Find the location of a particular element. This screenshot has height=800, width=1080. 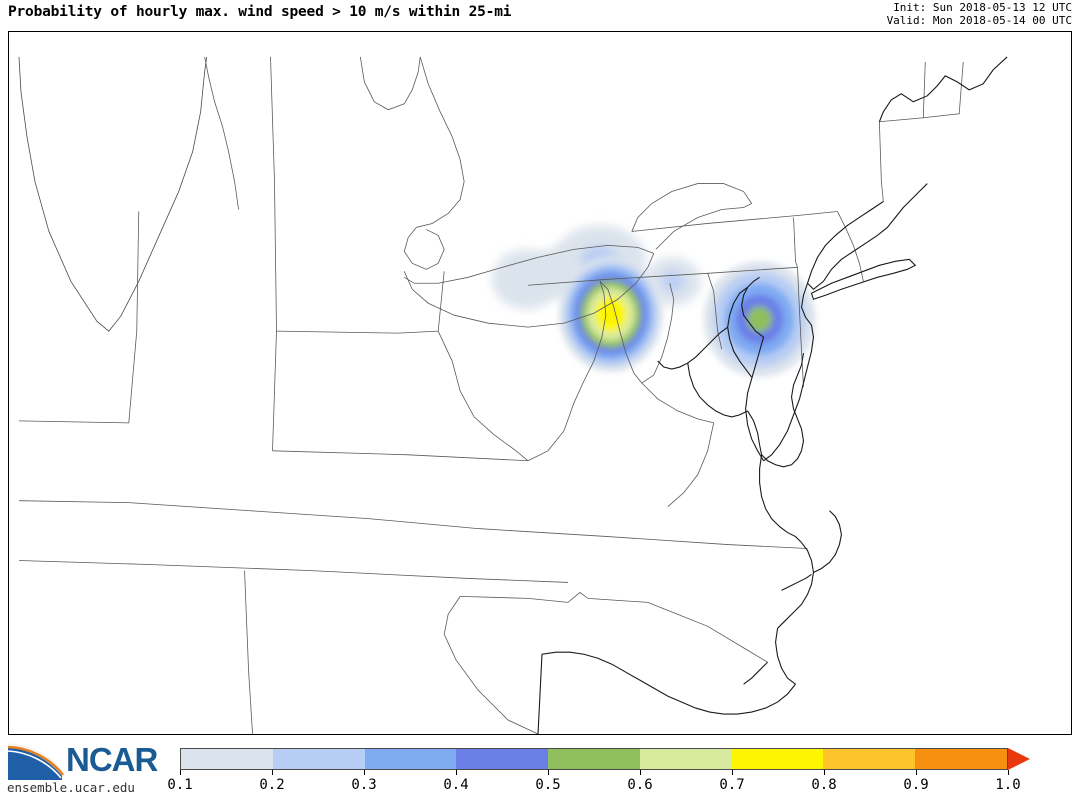

colorbar-tick-0.4 is located at coordinates (456, 772).